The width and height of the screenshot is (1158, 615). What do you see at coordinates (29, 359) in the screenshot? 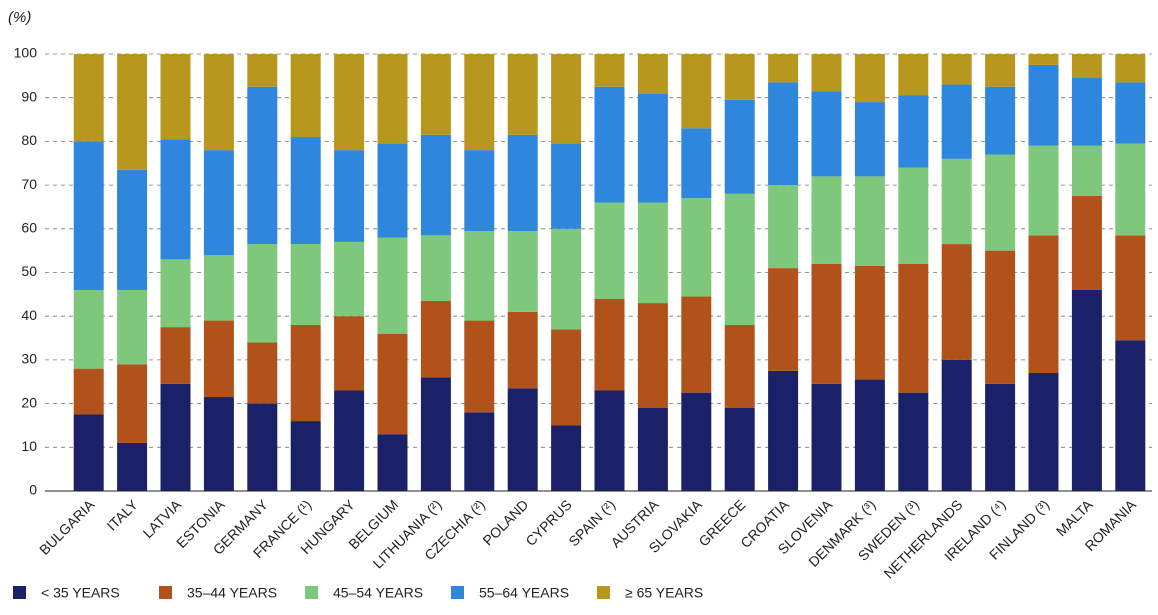
I see `y-tick-label: 30` at bounding box center [29, 359].